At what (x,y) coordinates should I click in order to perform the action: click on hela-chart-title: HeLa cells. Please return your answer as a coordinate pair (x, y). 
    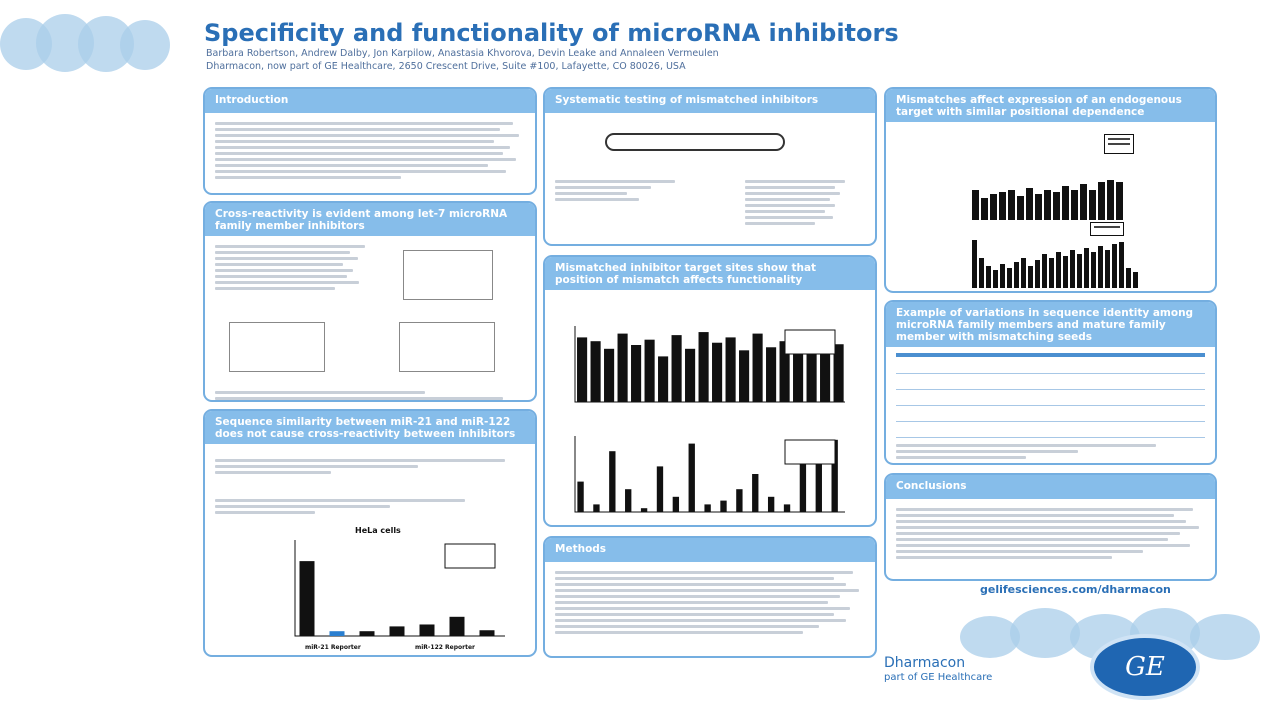
    Looking at the image, I should click on (378, 530).